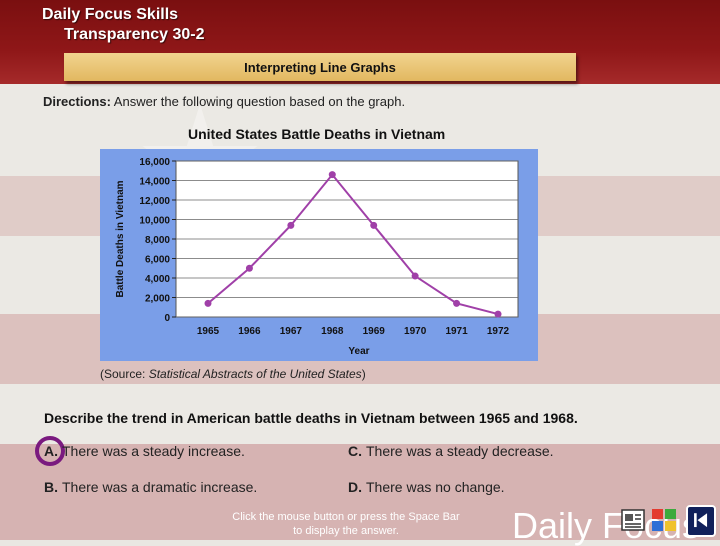 The image size is (720, 546). Describe the element at coordinates (355, 487) in the screenshot. I see `answer-letter: D.` at that location.